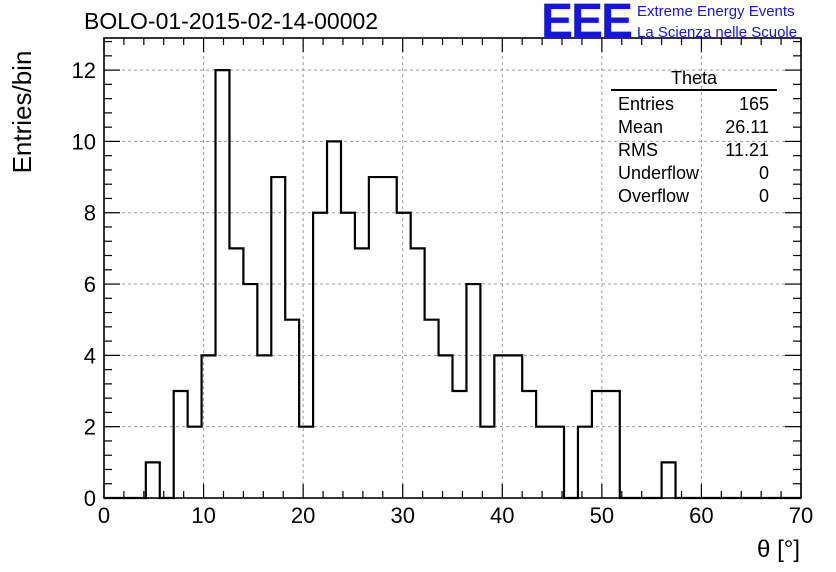 The width and height of the screenshot is (836, 572). What do you see at coordinates (602, 515) in the screenshot?
I see `x-tick-label: 50` at bounding box center [602, 515].